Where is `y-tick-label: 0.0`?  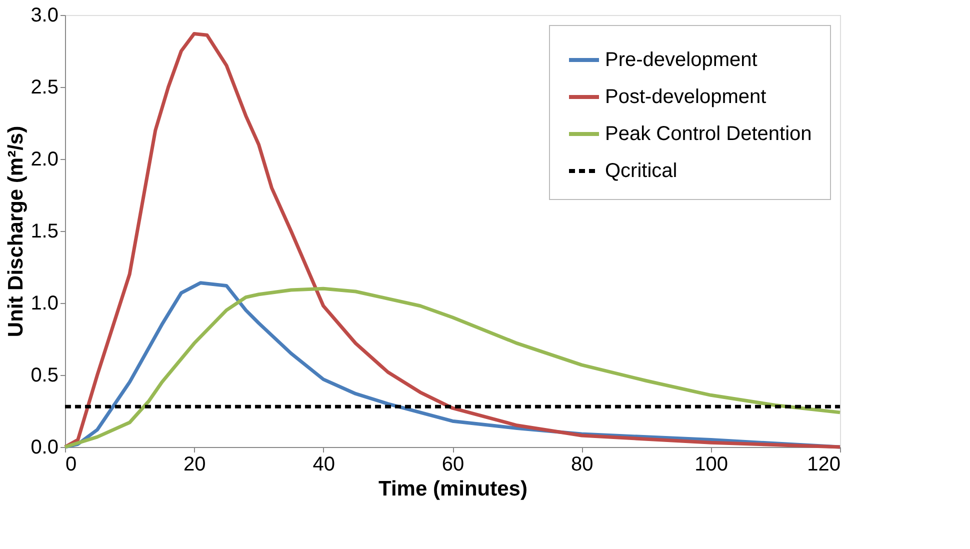
y-tick-label: 0.0 is located at coordinates (44, 447).